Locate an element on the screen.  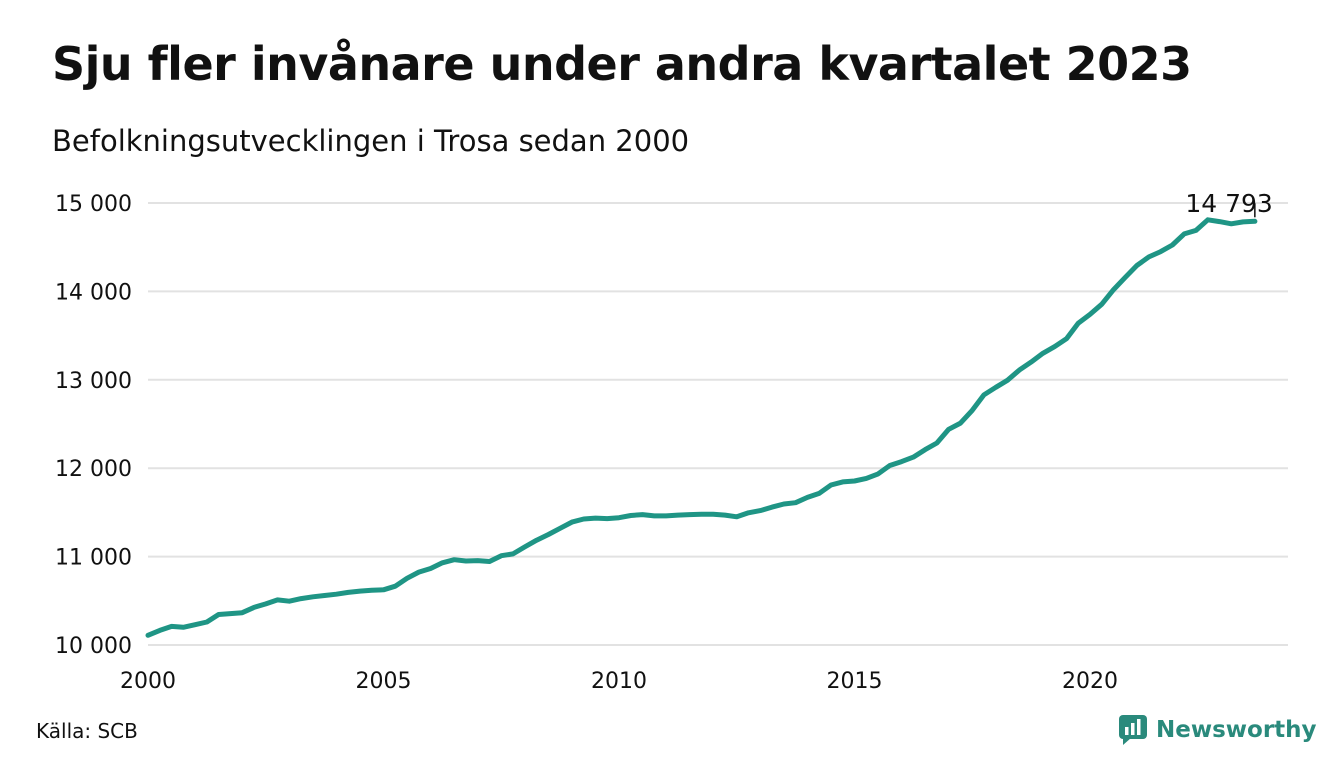
x-tick-label: 2000 is located at coordinates (148, 681).